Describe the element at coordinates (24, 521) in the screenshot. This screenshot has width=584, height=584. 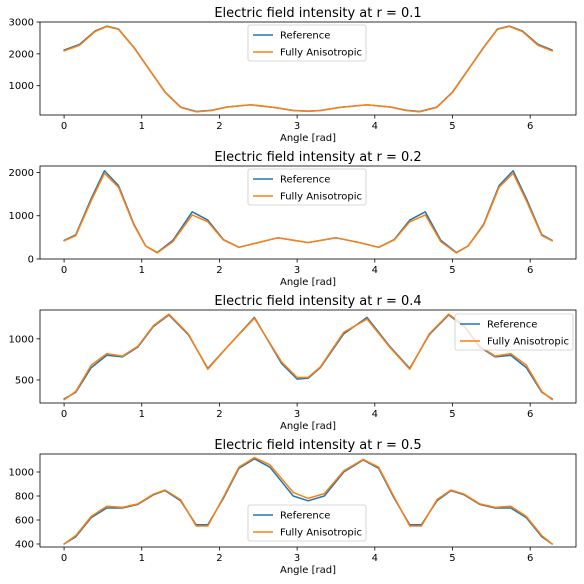
I see `y-tick-label: 600` at that location.